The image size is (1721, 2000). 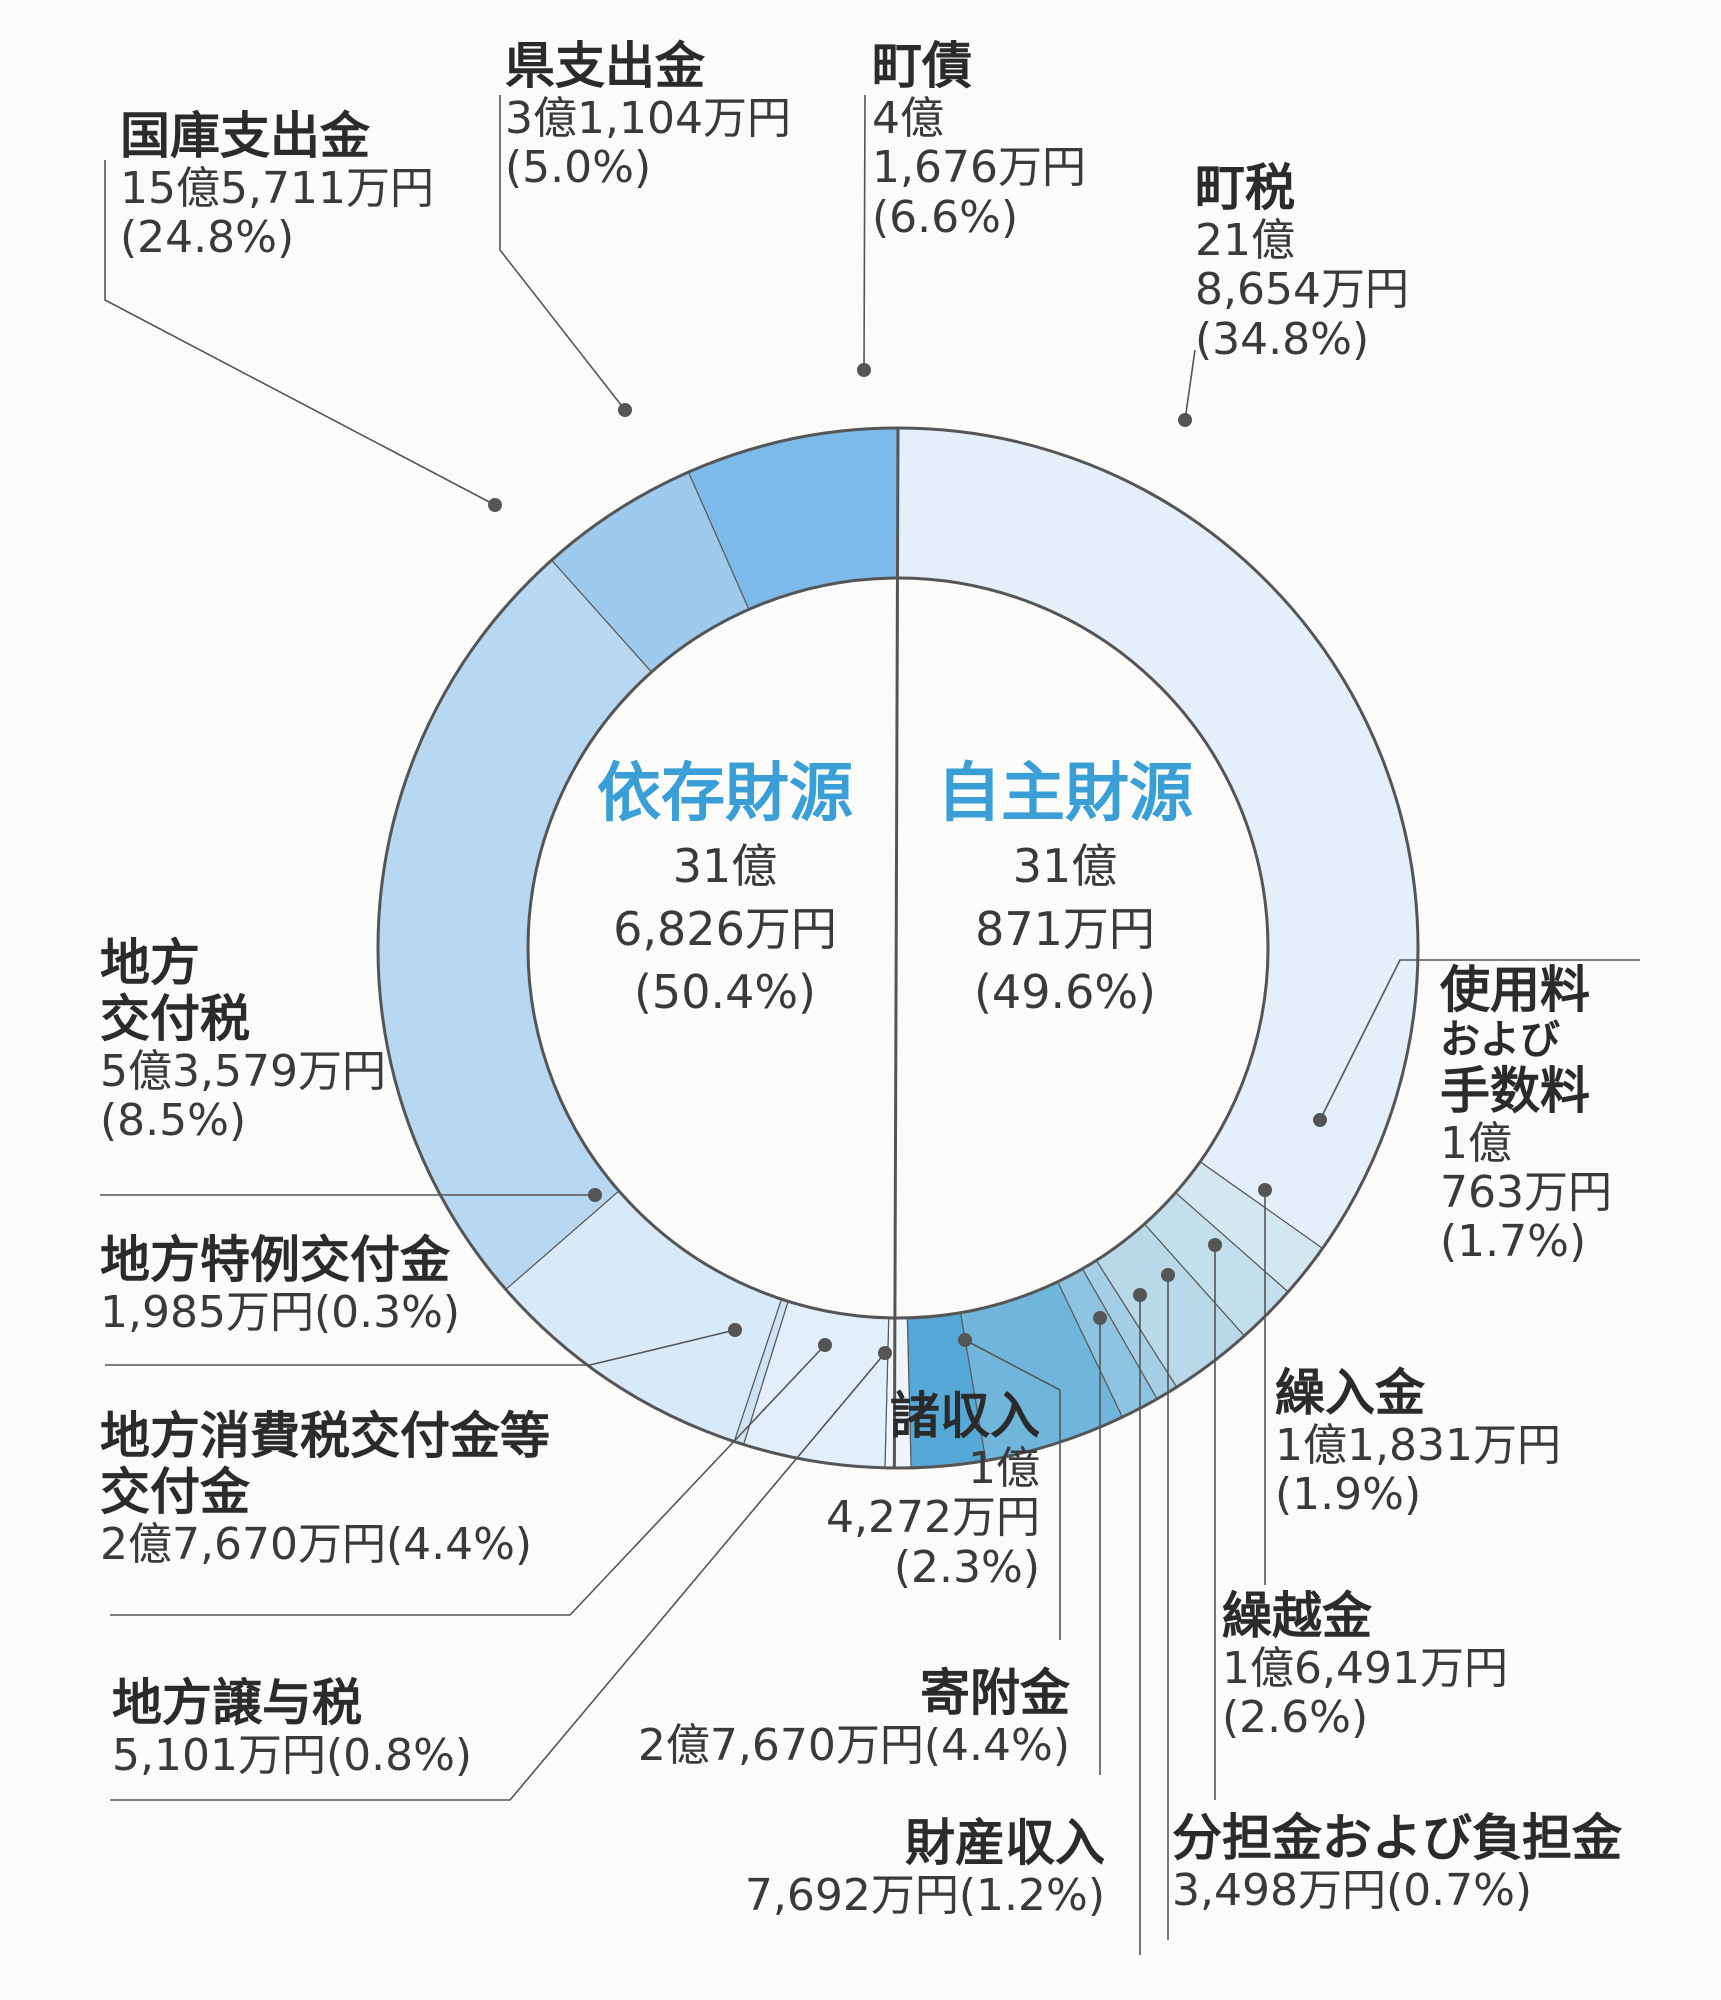 What do you see at coordinates (325, 1436) in the screenshot?
I see `label-shohi-name1: 地方消費税交付金等` at bounding box center [325, 1436].